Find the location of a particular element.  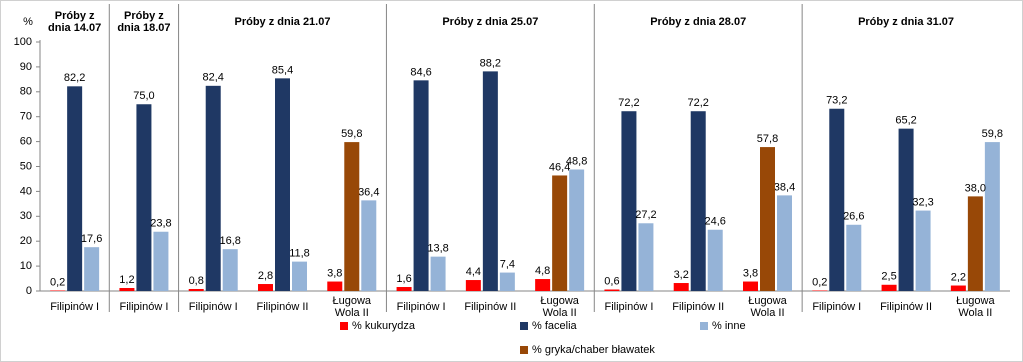

value-label: 17,6 is located at coordinates (91, 239).